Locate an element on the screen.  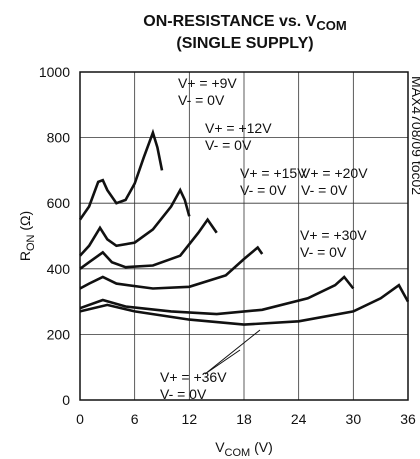
chart-subtitle: (SINGLE SUPPLY) is located at coordinates (244, 43).